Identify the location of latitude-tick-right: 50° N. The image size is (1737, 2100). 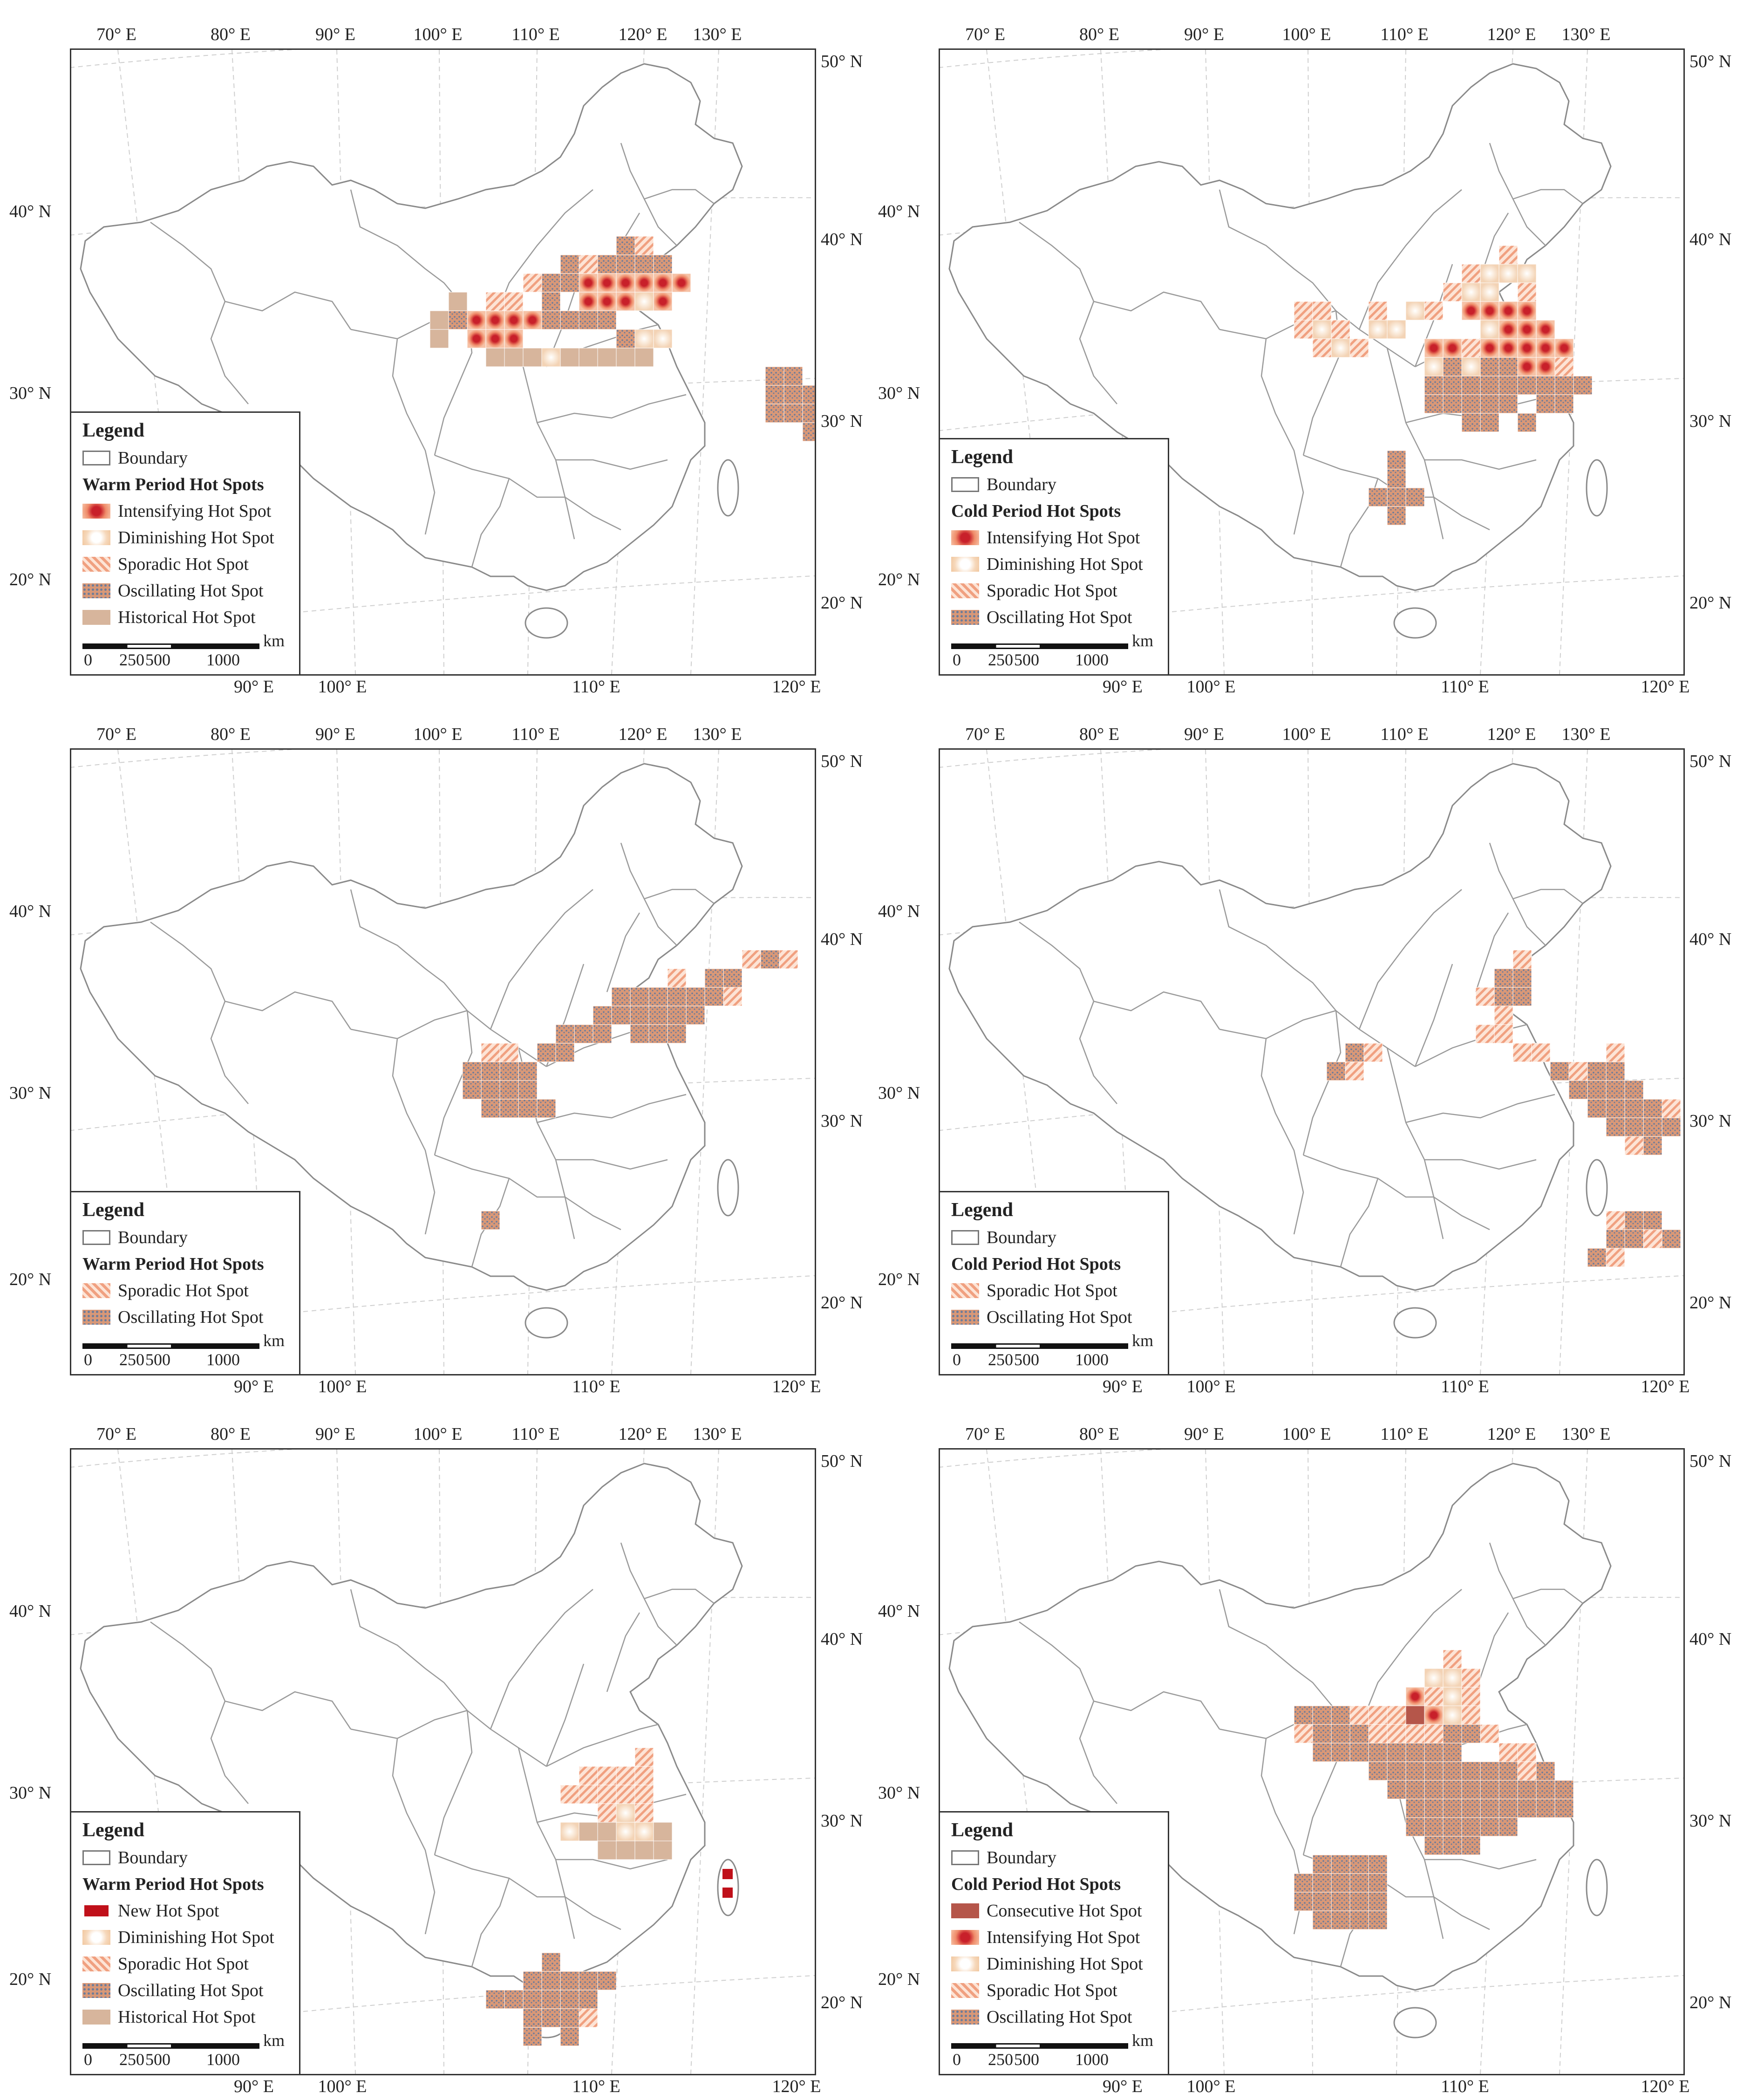
(842, 761).